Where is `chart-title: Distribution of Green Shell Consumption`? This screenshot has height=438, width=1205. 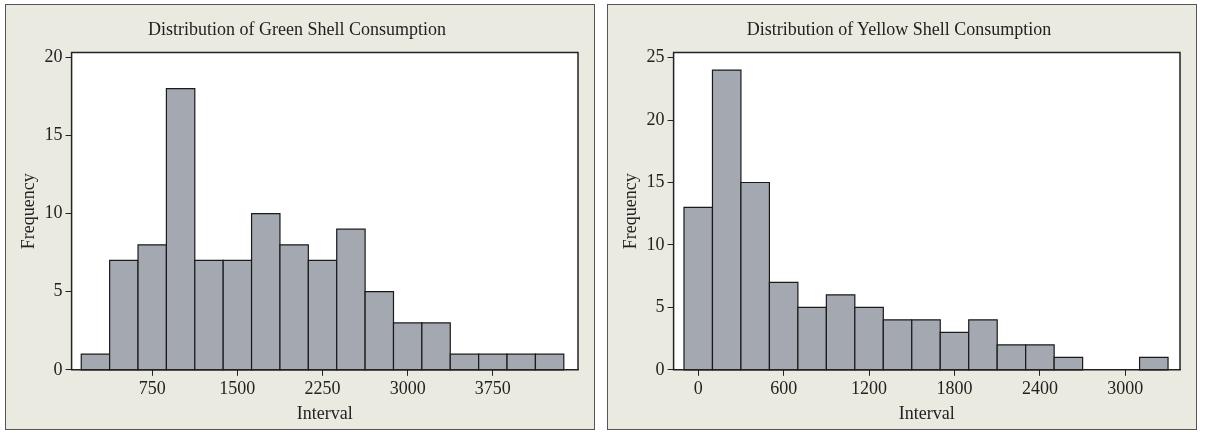 chart-title: Distribution of Green Shell Consumption is located at coordinates (297, 28).